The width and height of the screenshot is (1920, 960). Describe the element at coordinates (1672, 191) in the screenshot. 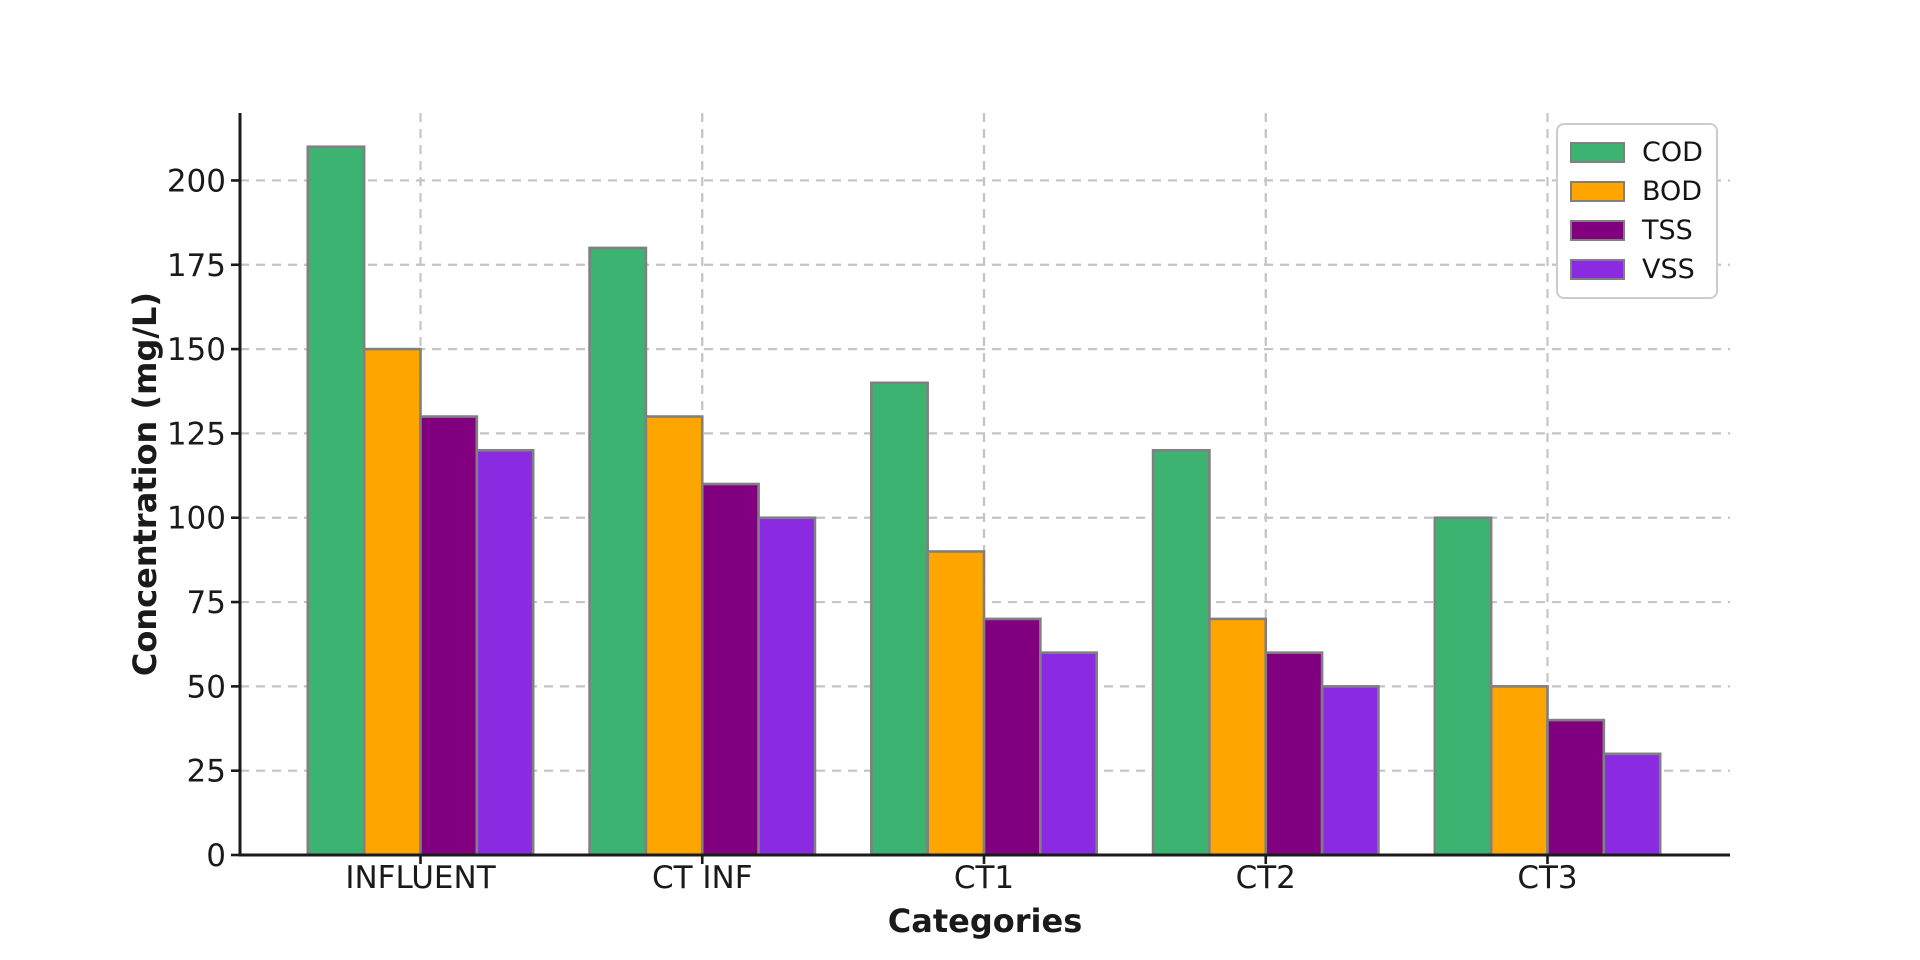

I see `legend-label-bod: BOD` at that location.